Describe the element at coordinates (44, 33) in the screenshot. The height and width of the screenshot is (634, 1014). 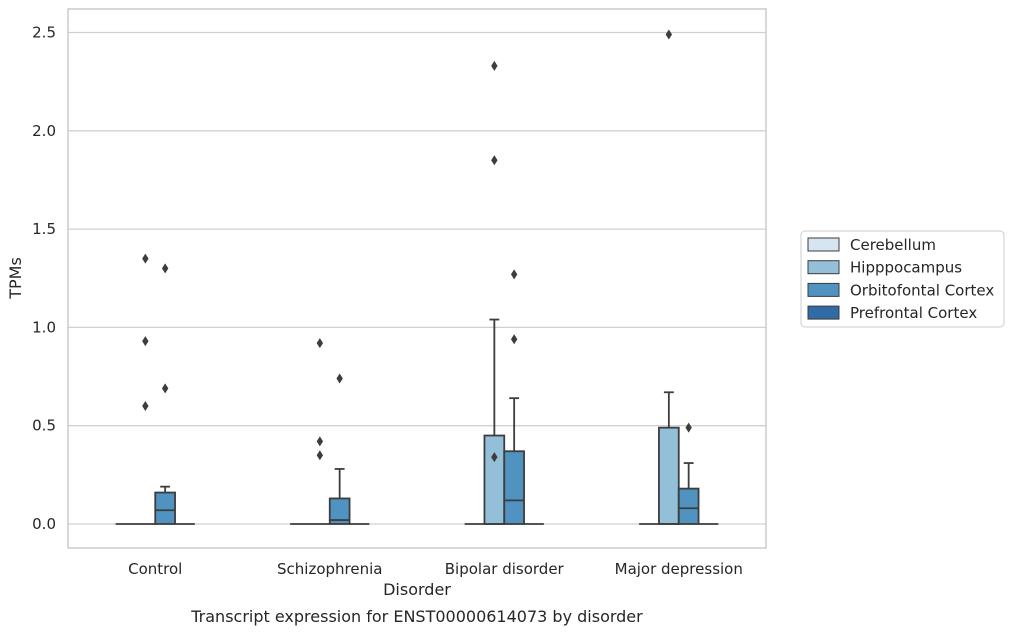
I see `y-tick-label: 2.5` at that location.